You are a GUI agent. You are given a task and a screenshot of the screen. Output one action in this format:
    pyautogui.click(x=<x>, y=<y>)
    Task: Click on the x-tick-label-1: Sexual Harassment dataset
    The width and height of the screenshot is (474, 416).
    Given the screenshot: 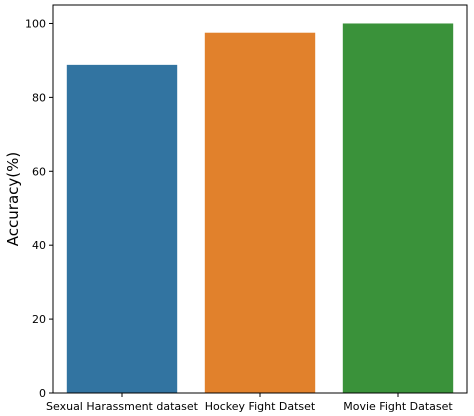 What is the action you would take?
    pyautogui.click(x=122, y=406)
    